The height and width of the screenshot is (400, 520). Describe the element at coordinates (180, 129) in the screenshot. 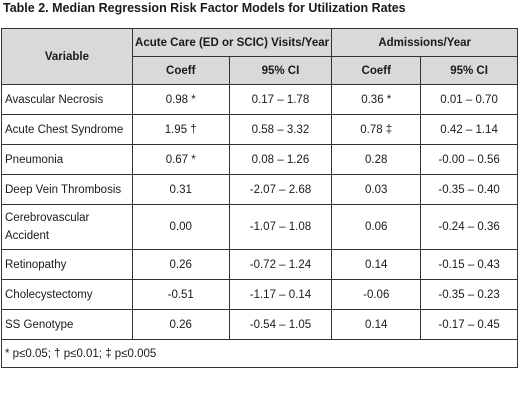

I see `cell-coeff-acute: 1.95 †` at that location.